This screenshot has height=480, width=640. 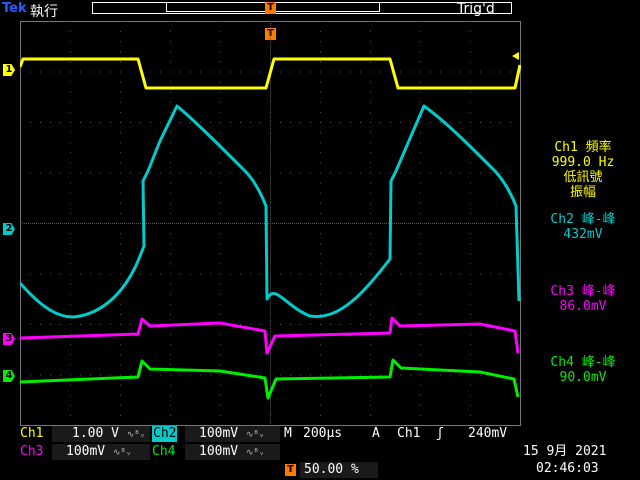 I want to click on trigger-mode: A, so click(x=376, y=433).